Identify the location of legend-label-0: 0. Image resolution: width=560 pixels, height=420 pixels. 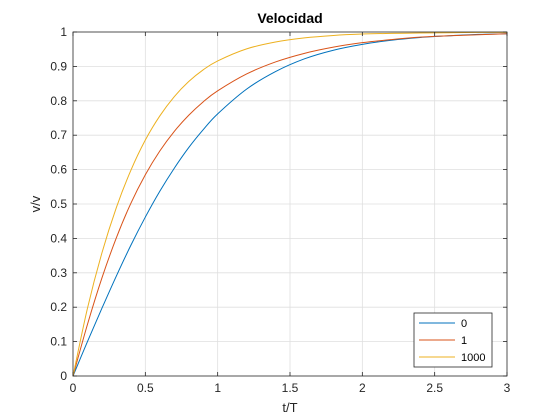
(464, 324).